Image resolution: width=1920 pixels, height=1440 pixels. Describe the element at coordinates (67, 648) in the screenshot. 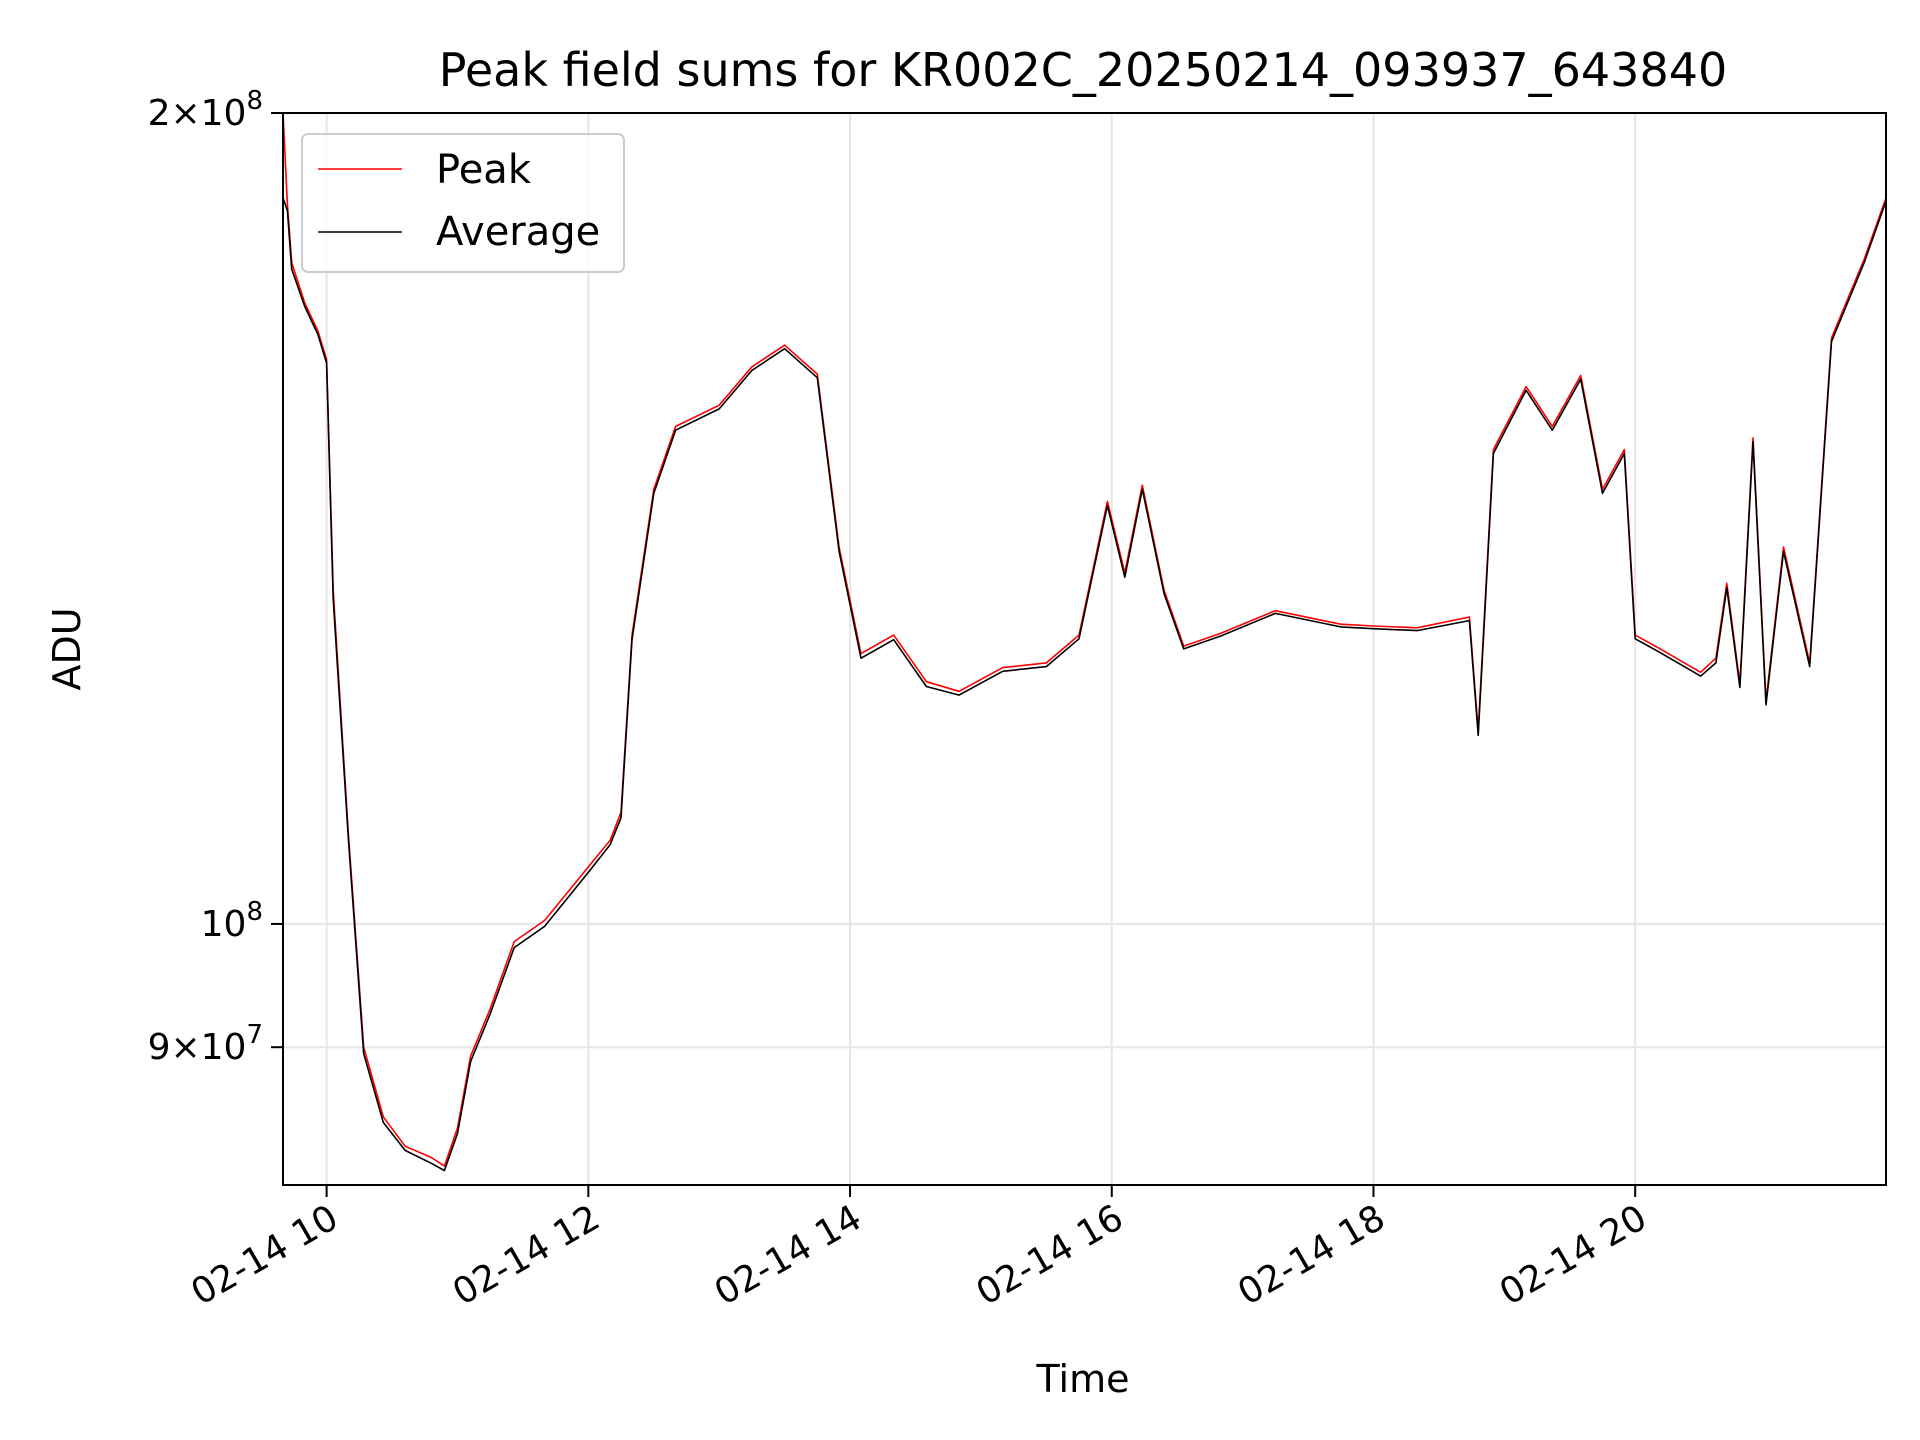

I see `y-axis-label: ADU` at that location.